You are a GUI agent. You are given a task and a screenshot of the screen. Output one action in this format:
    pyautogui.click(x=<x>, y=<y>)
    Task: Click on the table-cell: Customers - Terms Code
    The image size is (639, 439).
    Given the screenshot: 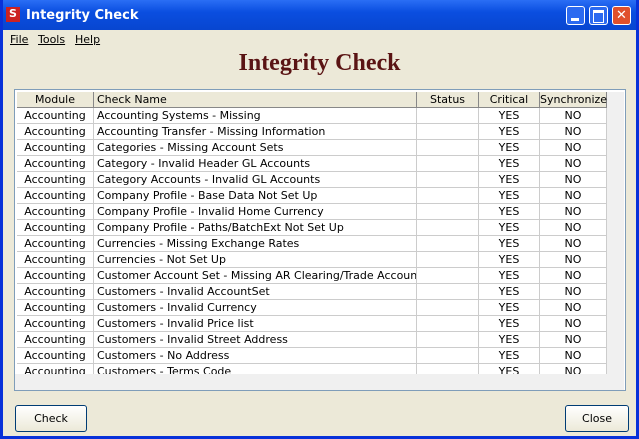 What is the action you would take?
    pyautogui.click(x=255, y=369)
    